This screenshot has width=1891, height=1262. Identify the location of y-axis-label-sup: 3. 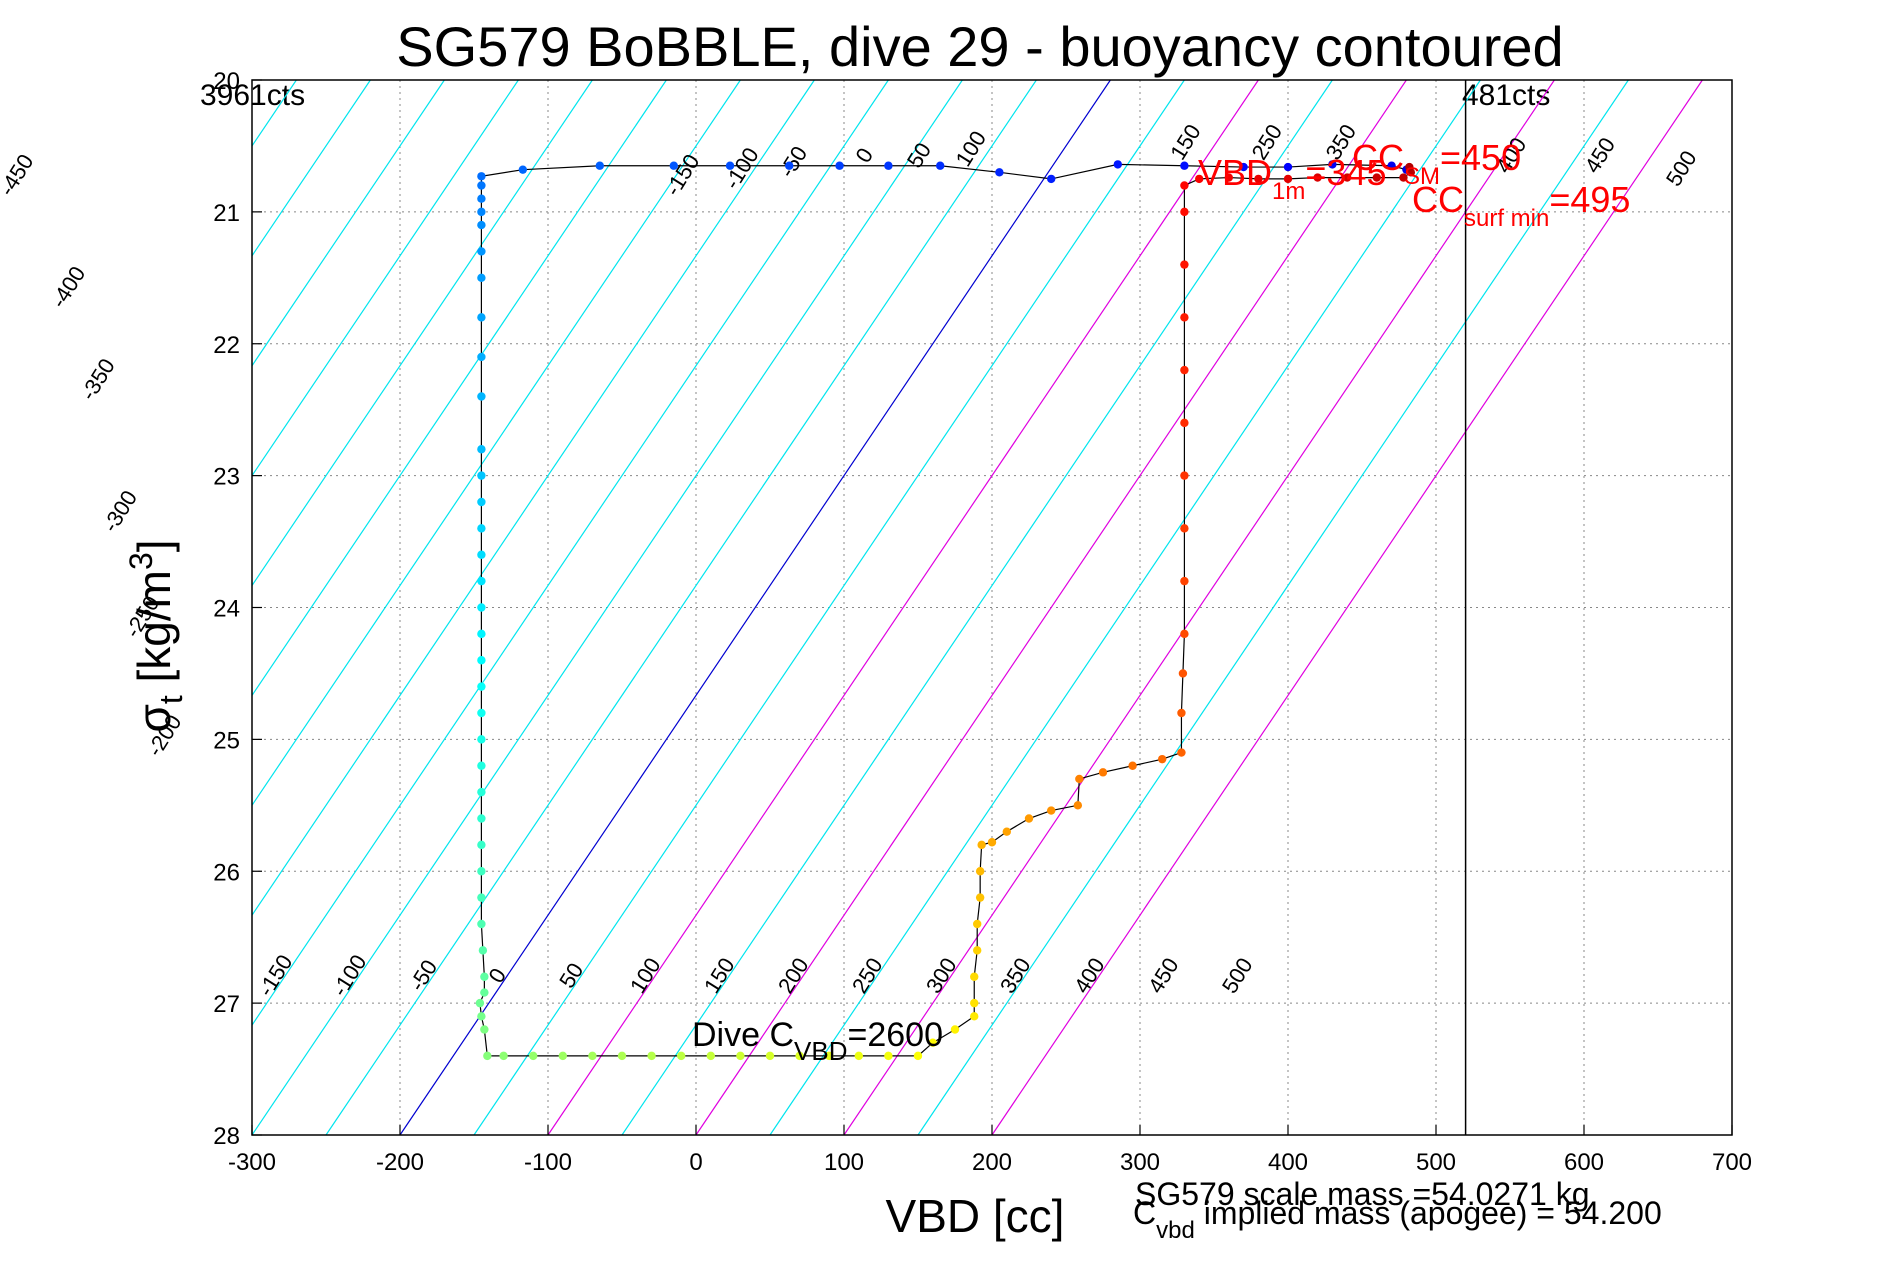
(141, 561).